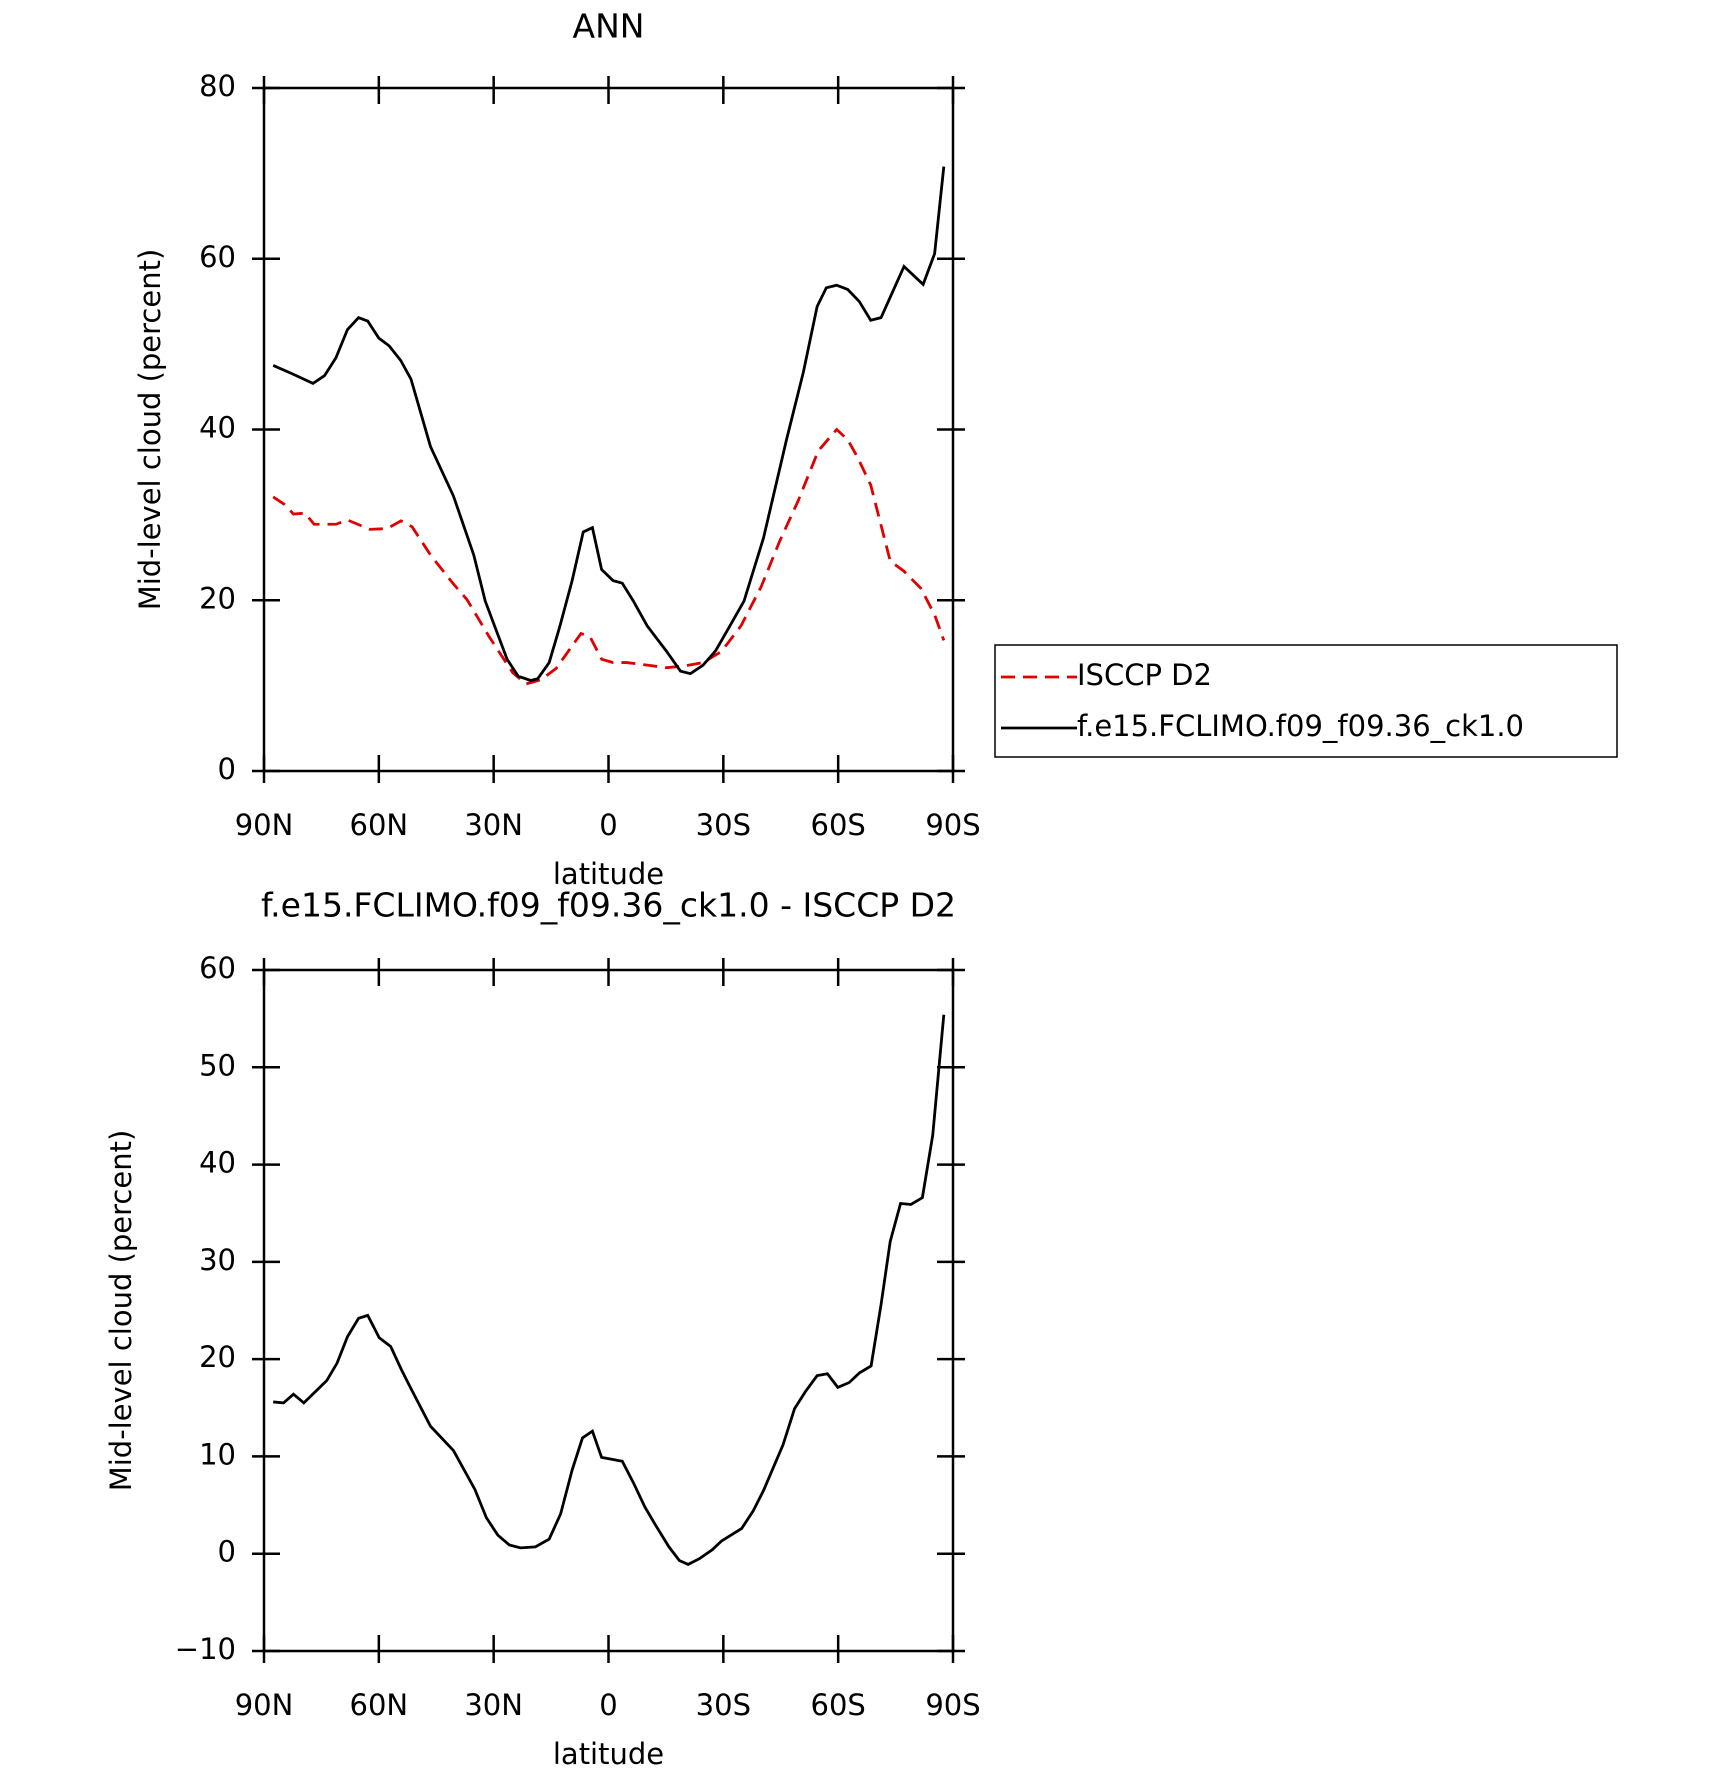 This screenshot has height=1773, width=1710. Describe the element at coordinates (205, 1649) in the screenshot. I see `y-tick-label: −10` at that location.